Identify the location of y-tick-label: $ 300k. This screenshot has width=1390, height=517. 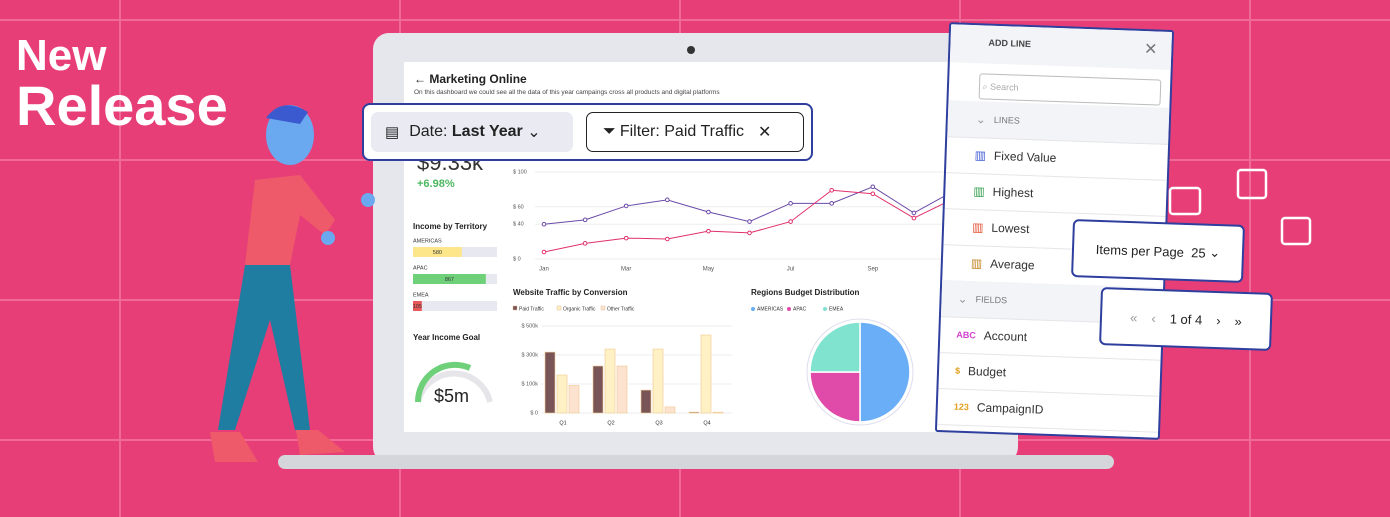
(529, 355).